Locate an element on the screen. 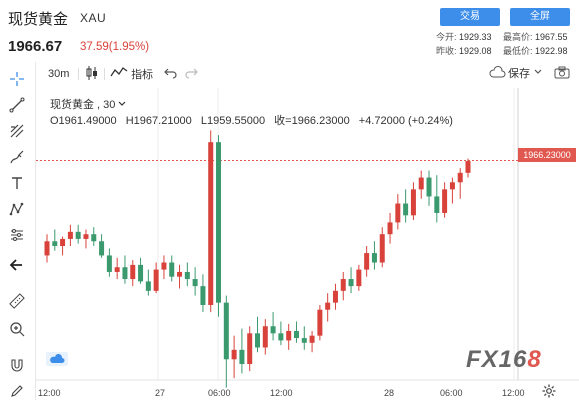  stats-left: 今开: 1929.33 昨收: 1929.08 is located at coordinates (464, 44).